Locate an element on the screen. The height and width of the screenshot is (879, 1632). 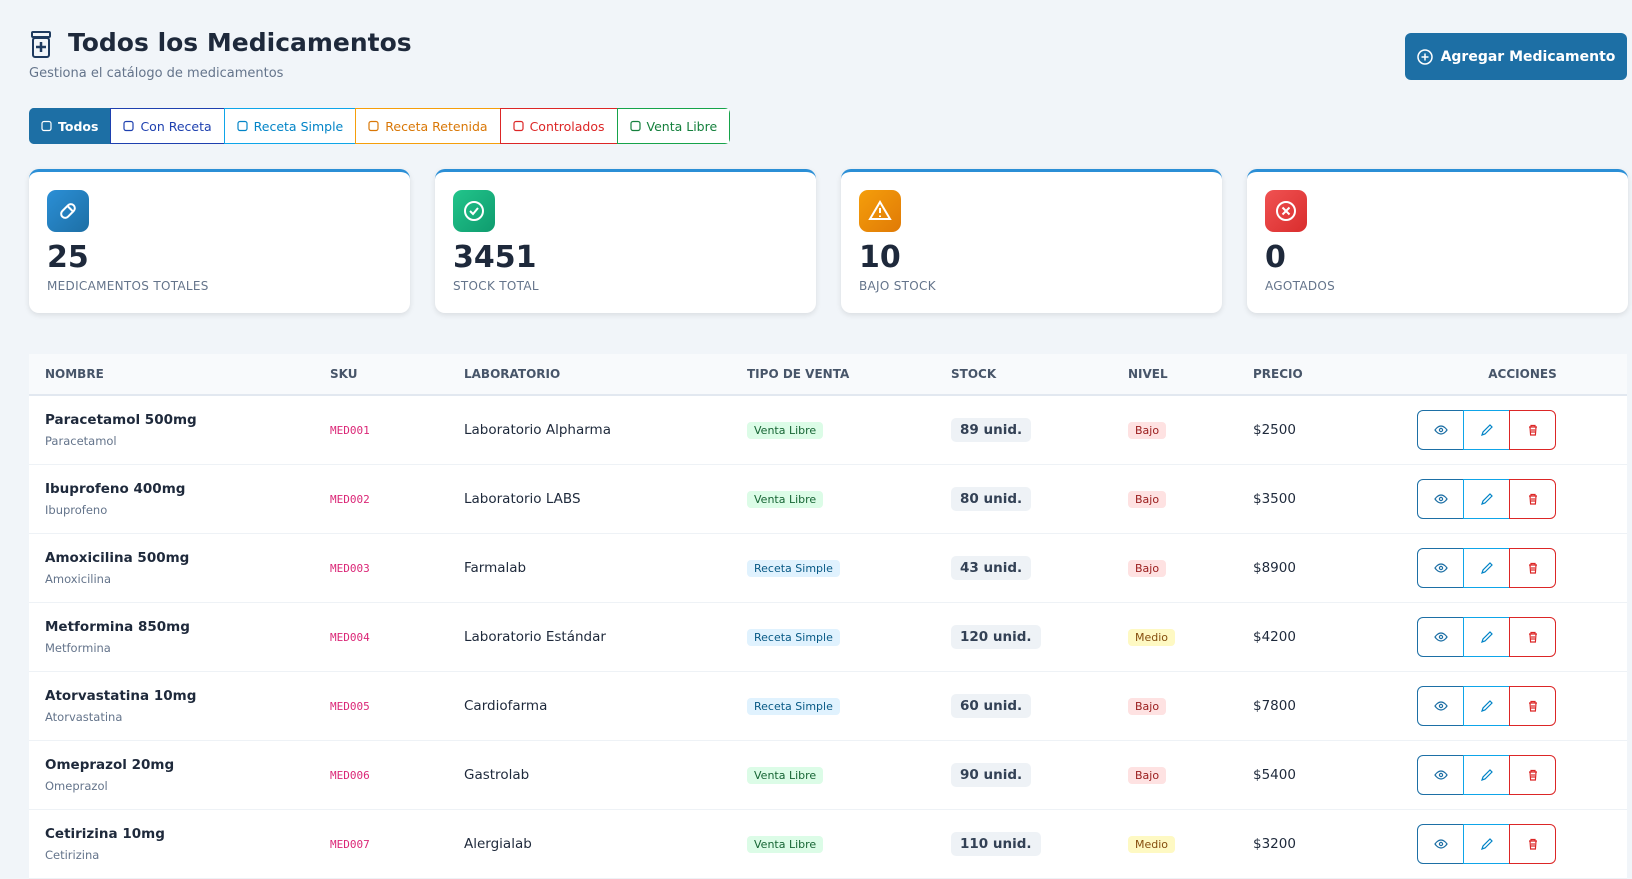
filter-tab: Receta Retenida is located at coordinates (428, 126).